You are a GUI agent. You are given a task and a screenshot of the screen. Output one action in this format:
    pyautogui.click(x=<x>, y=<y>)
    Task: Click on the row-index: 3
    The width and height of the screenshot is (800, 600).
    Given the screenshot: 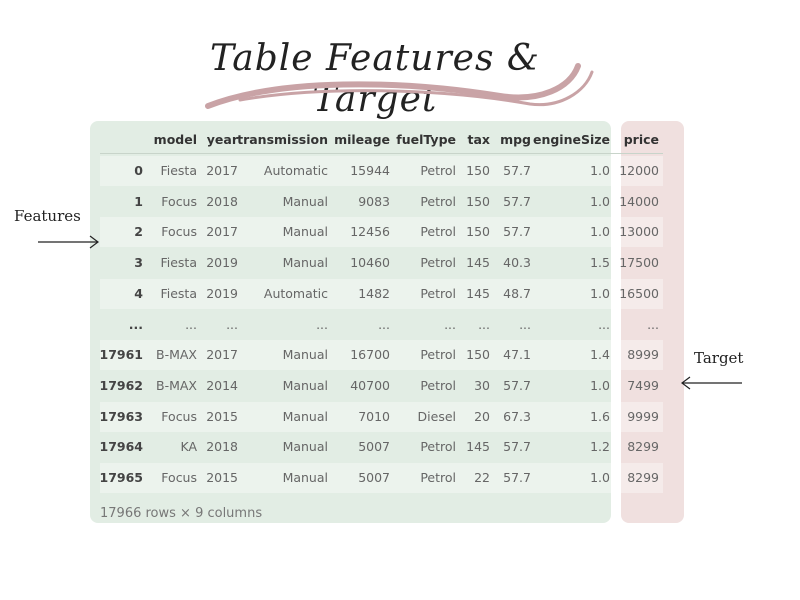 What is the action you would take?
    pyautogui.click(x=138, y=263)
    